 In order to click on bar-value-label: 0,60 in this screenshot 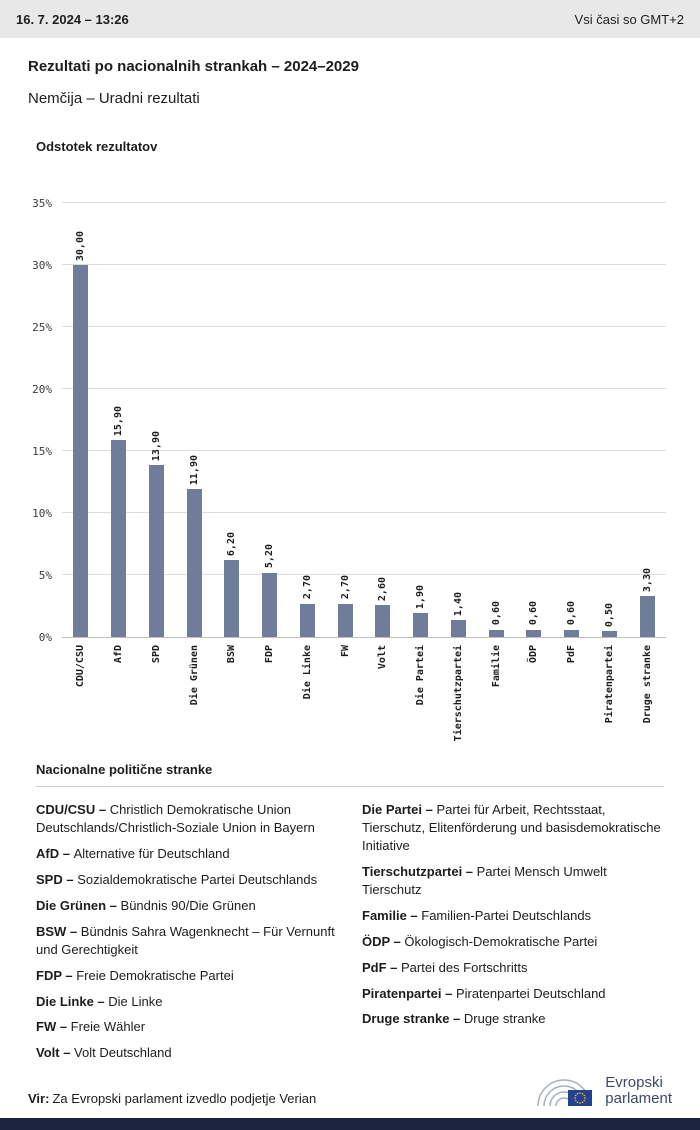, I will do `click(534, 613)`.